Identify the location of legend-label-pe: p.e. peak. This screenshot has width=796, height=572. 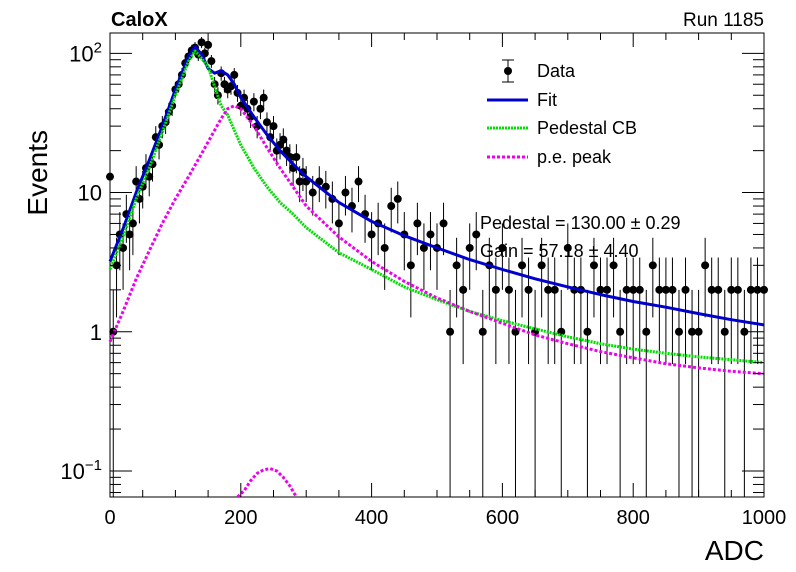
(574, 157).